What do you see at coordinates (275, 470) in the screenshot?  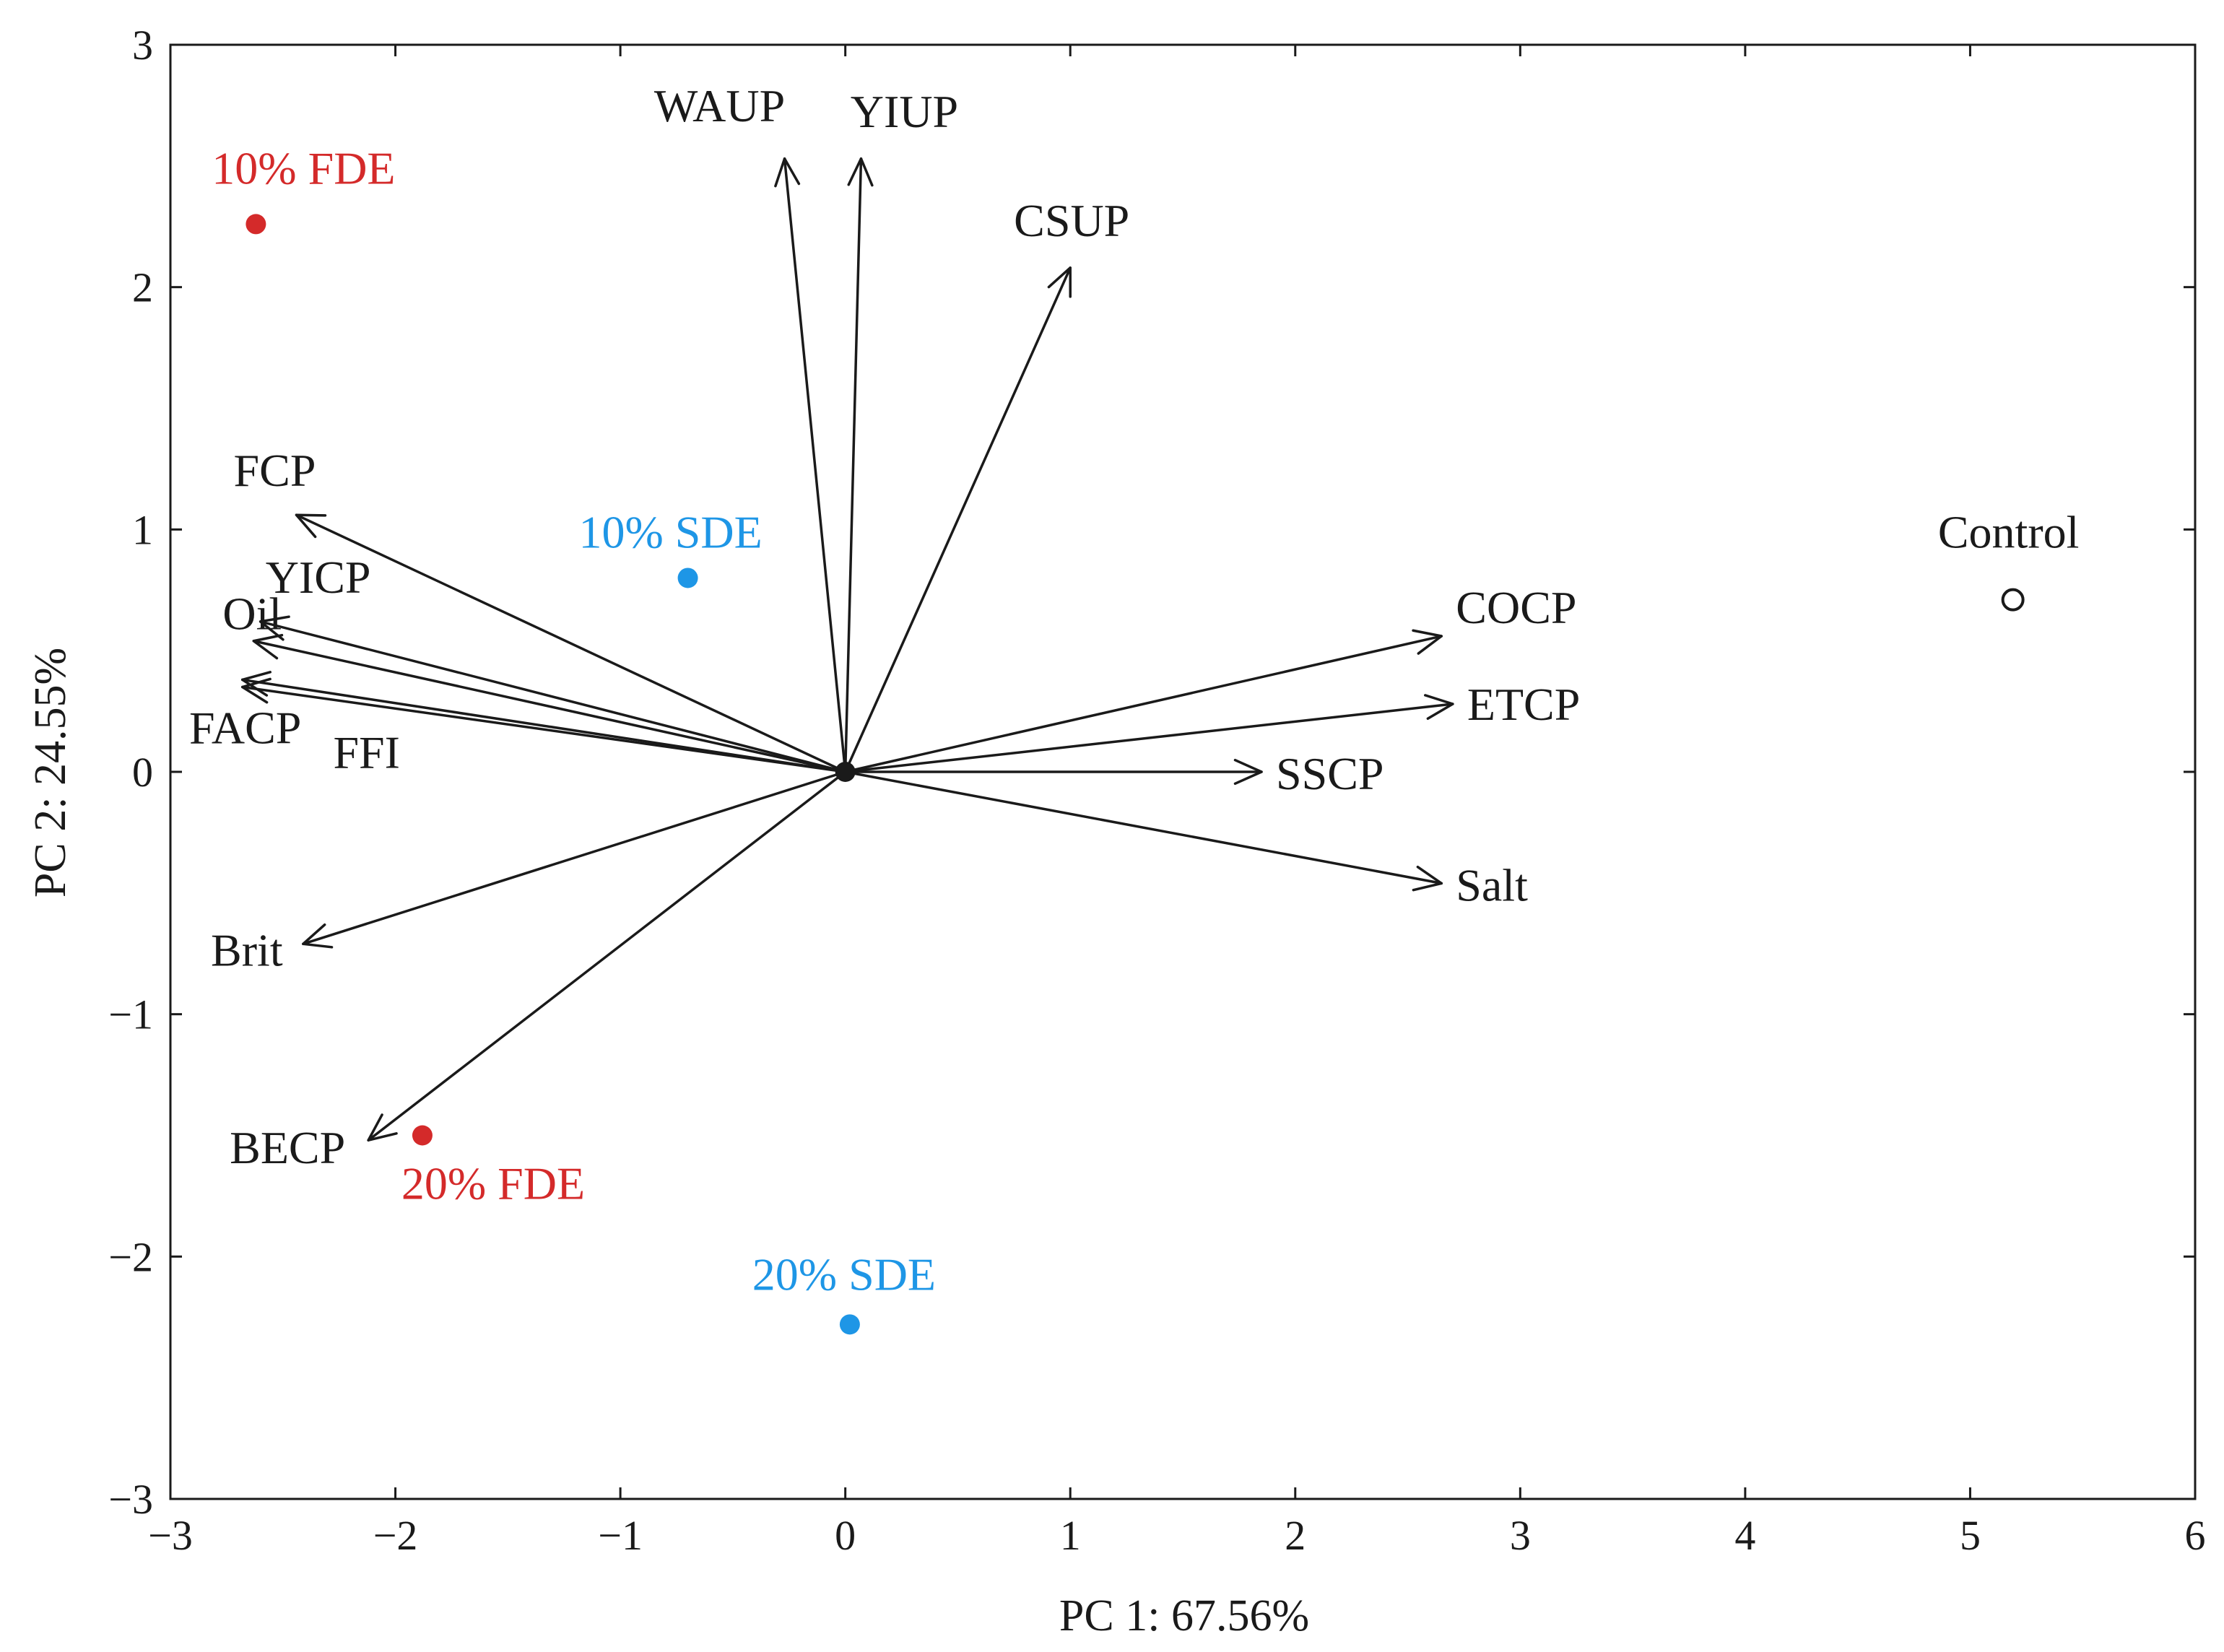 I see `variable-label-fcp: FCP` at bounding box center [275, 470].